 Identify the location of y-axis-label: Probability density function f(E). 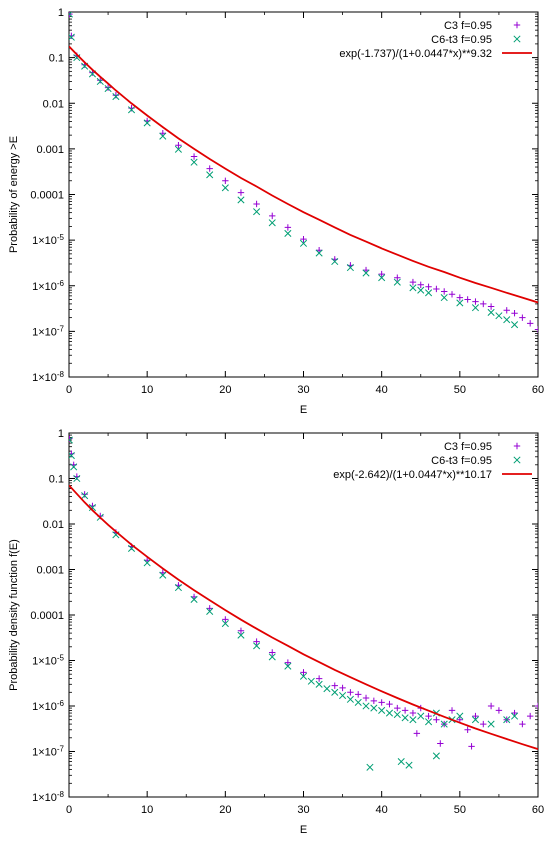
(14, 615).